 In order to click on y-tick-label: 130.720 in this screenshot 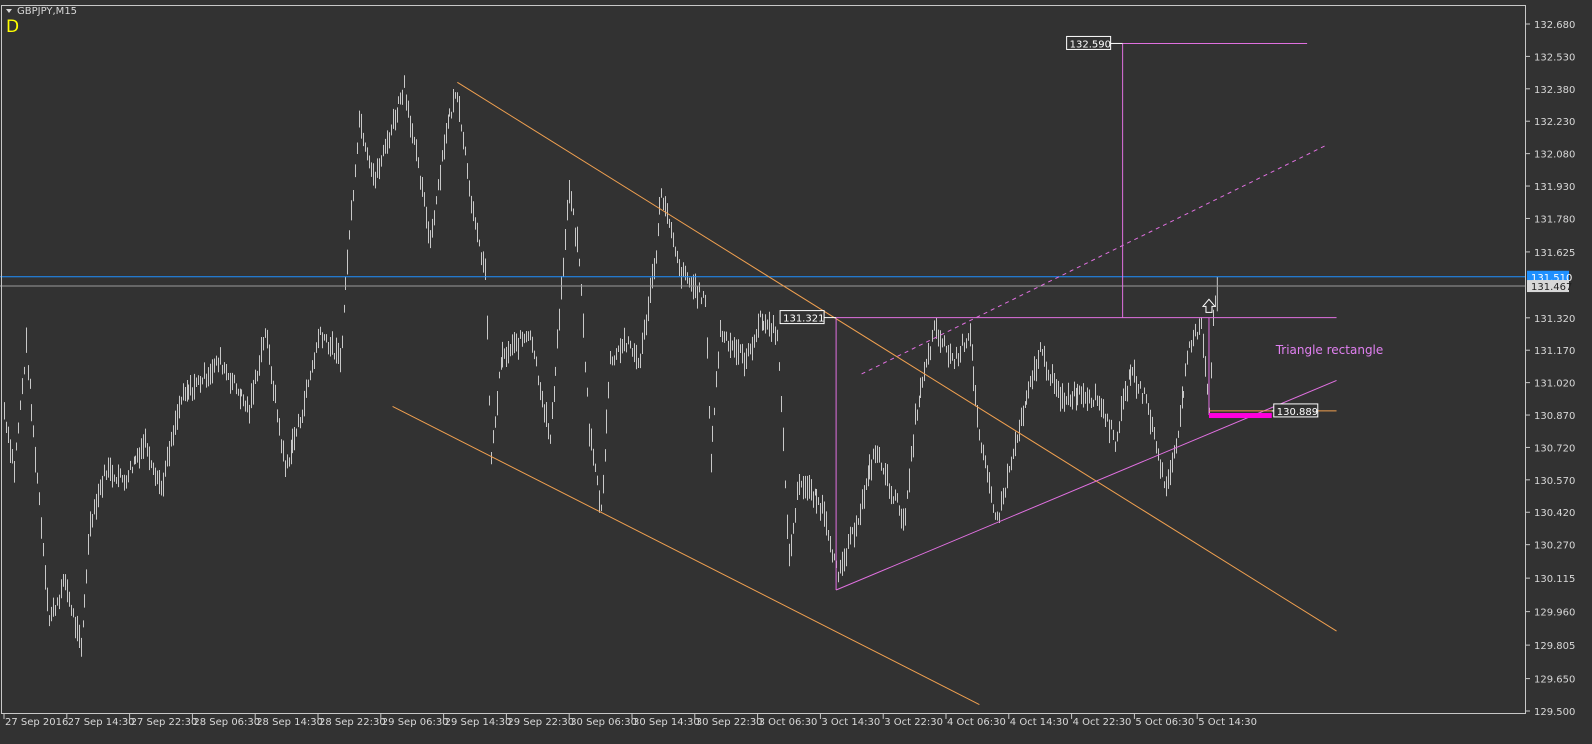, I will do `click(1554, 448)`.